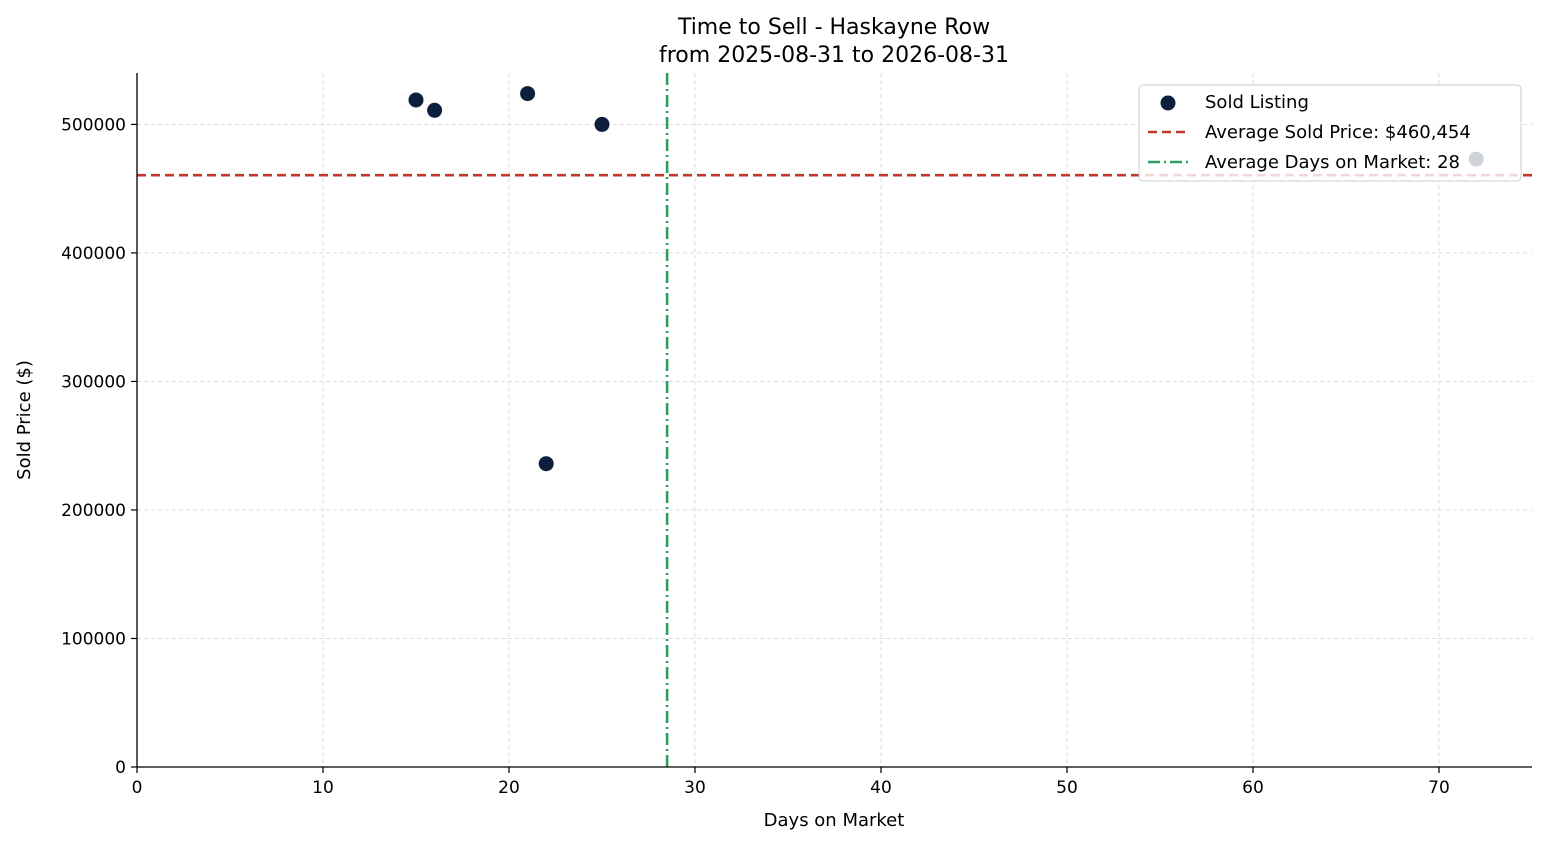 This screenshot has height=845, width=1547. What do you see at coordinates (1253, 788) in the screenshot?
I see `x-tick-label: 60` at bounding box center [1253, 788].